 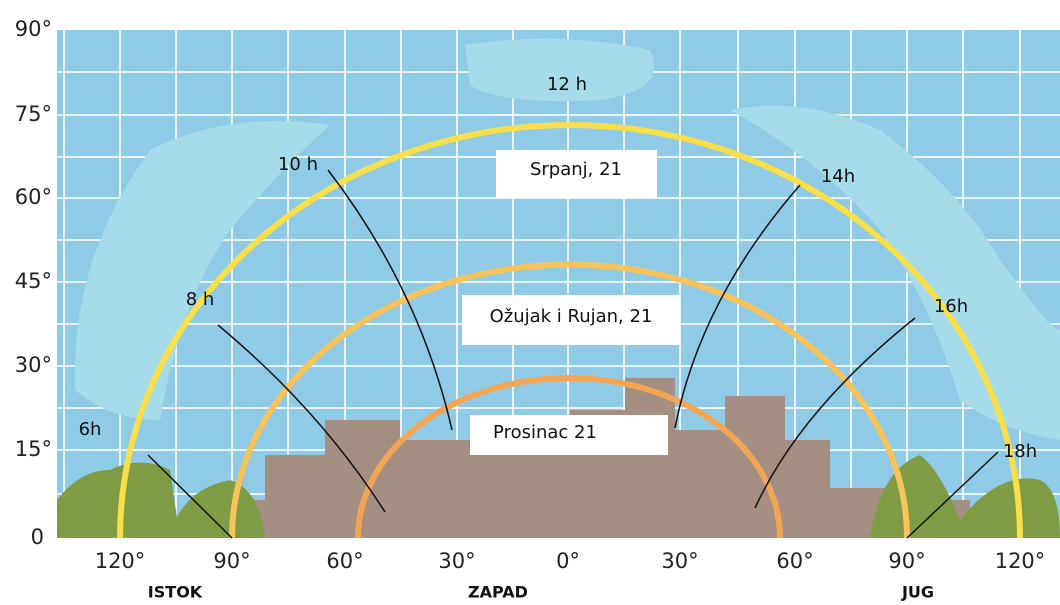 What do you see at coordinates (90, 429) in the screenshot?
I see `hour-label: 6h` at bounding box center [90, 429].